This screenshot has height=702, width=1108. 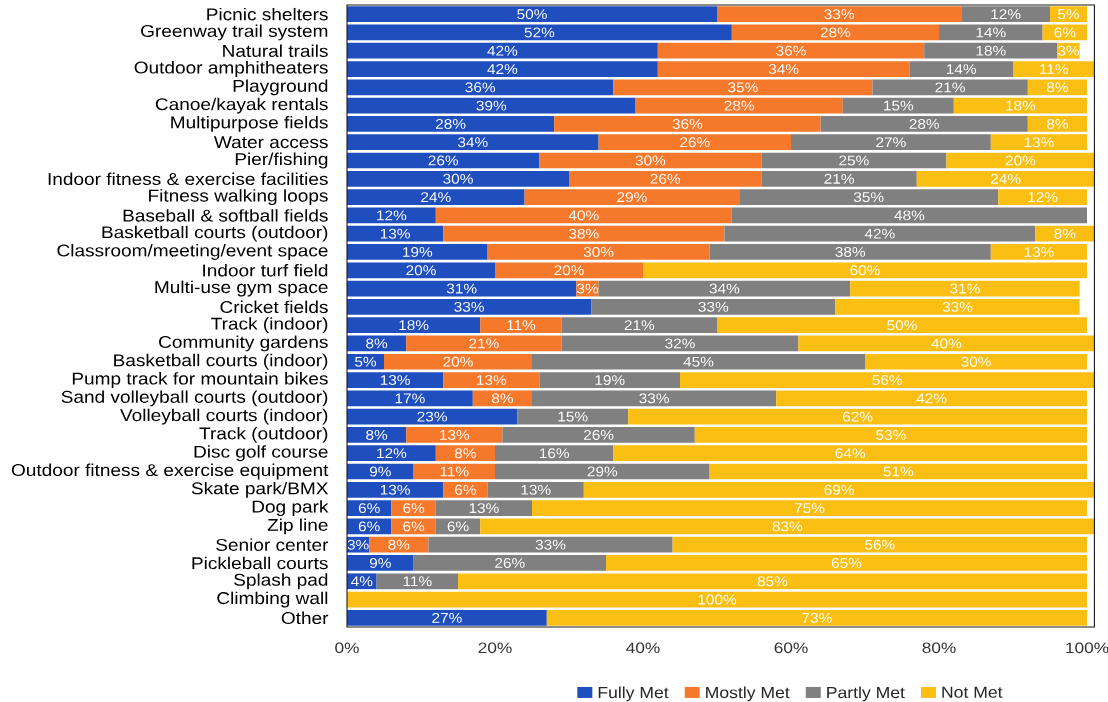 I want to click on data-label: 29%, so click(x=602, y=471).